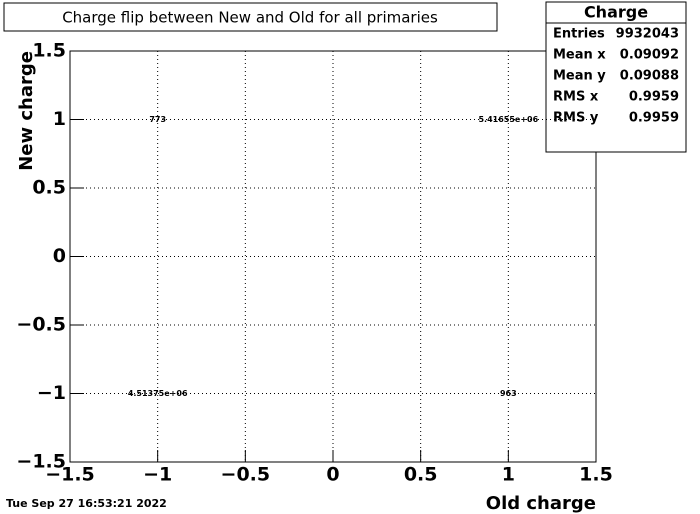 This screenshot has width=700, height=514. I want to click on timestamp: Tue Sep 27 16:53:21 2022, so click(86, 503).